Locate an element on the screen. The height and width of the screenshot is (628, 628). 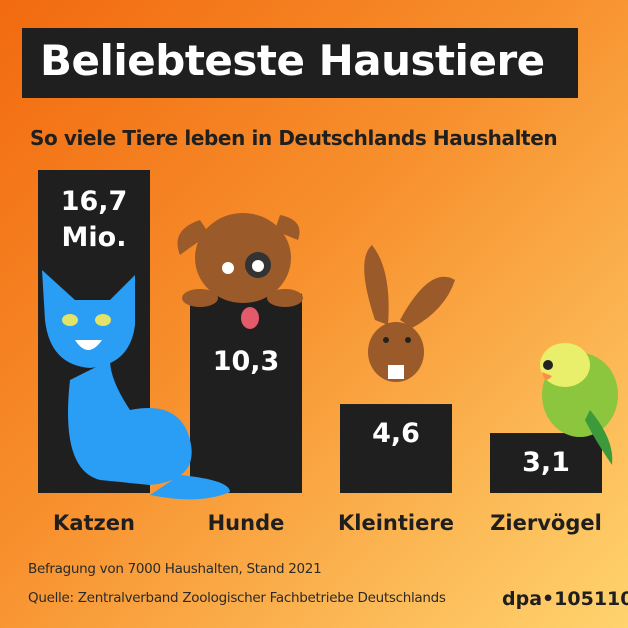
category-label: Kleintiere is located at coordinates (396, 523).